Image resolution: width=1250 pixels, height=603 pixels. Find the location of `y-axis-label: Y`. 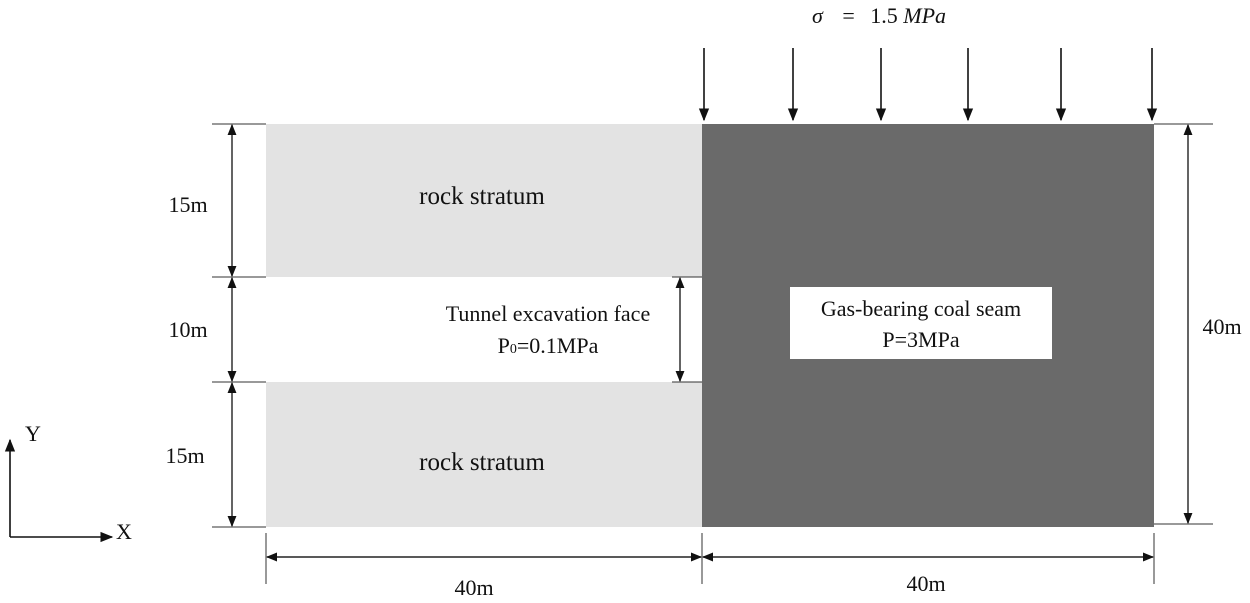

y-axis-label: Y is located at coordinates (33, 433).